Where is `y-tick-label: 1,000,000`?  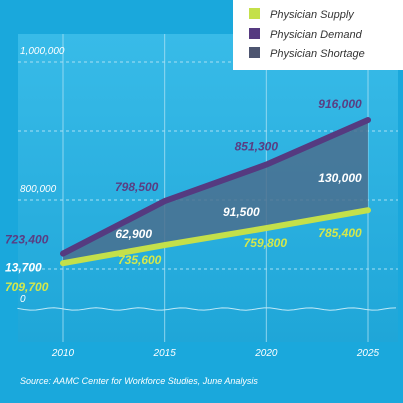 y-tick-label: 1,000,000 is located at coordinates (42, 51).